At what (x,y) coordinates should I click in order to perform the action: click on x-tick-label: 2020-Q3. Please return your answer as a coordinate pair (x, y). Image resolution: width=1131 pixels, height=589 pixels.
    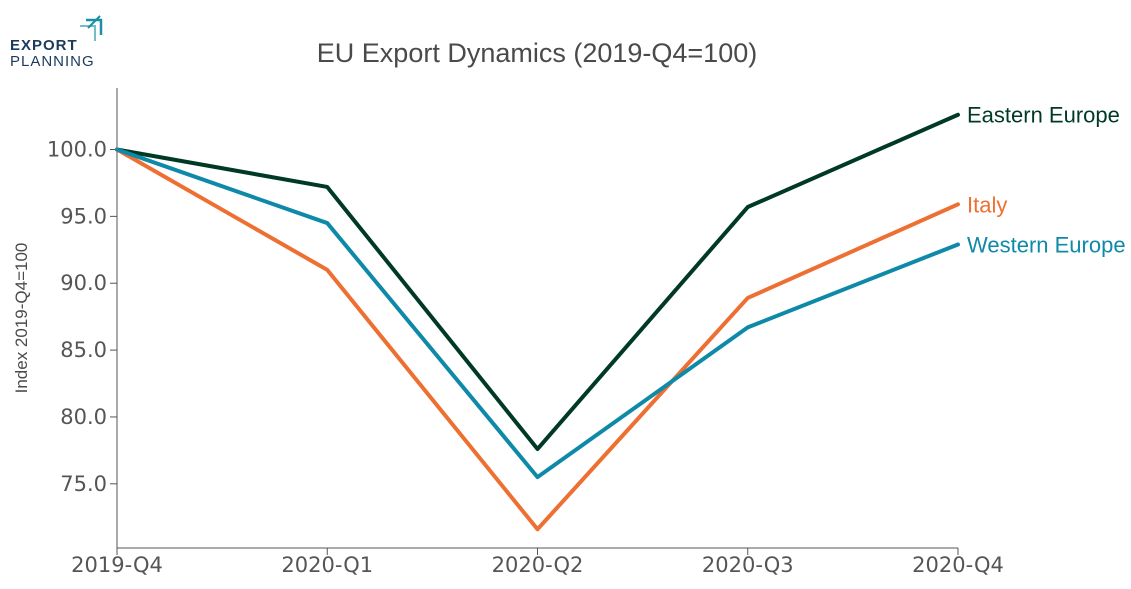
    Looking at the image, I should click on (748, 565).